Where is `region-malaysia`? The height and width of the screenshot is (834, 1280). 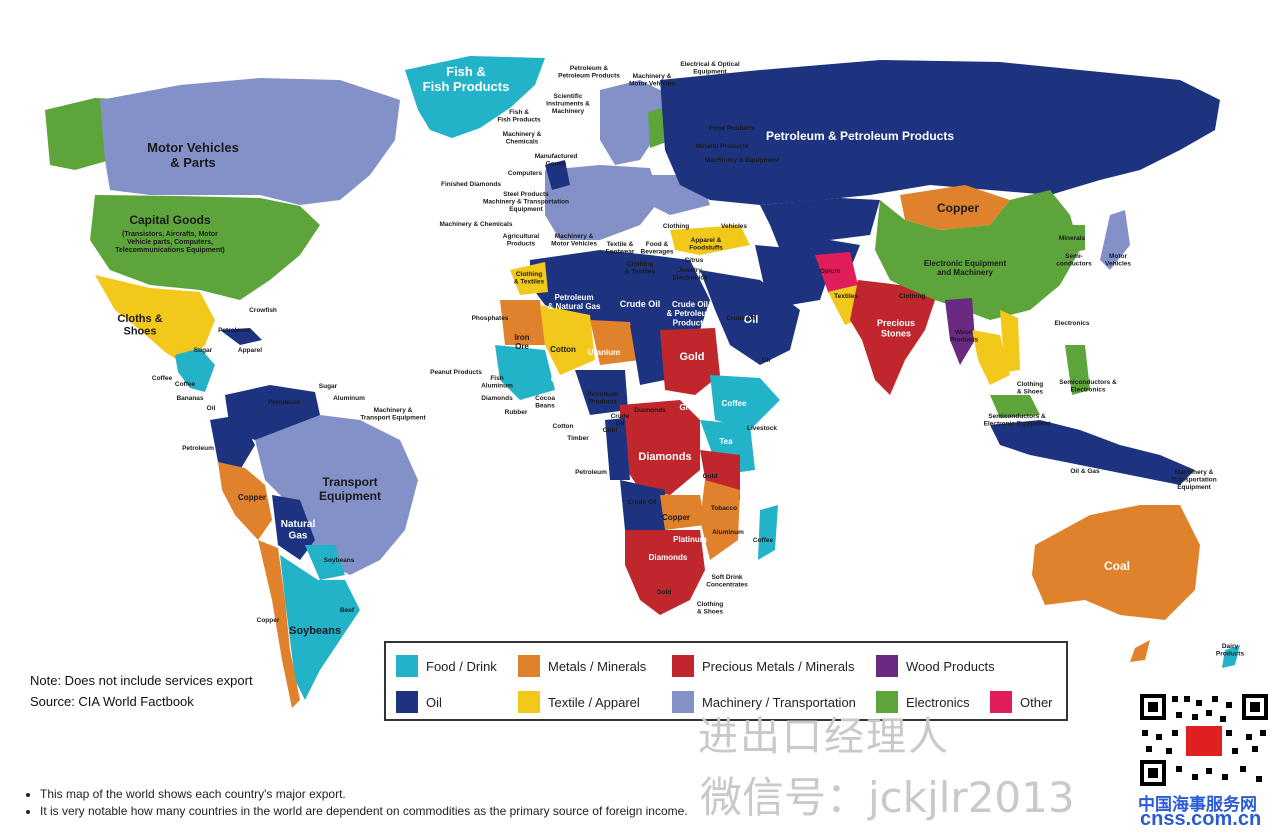
region-malaysia is located at coordinates (1015, 406).